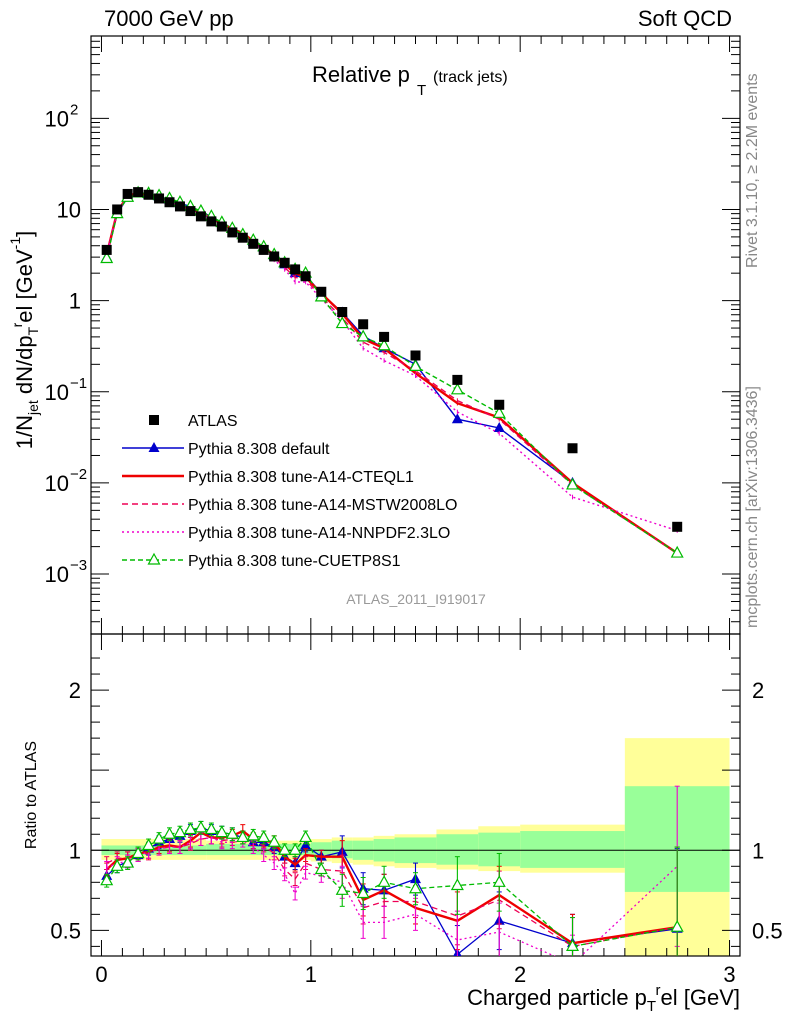  Describe the element at coordinates (319, 533) in the screenshot. I see `legend-label: Pythia 8.308 tune-A14-NNPDF2.3LO` at that location.